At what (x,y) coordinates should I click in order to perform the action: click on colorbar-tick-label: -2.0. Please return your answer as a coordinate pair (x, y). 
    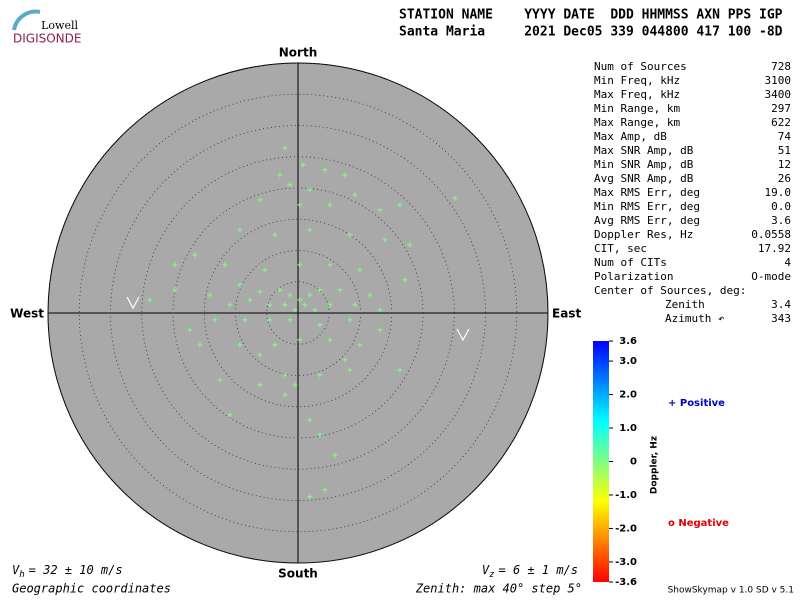
    Looking at the image, I should click on (626, 528).